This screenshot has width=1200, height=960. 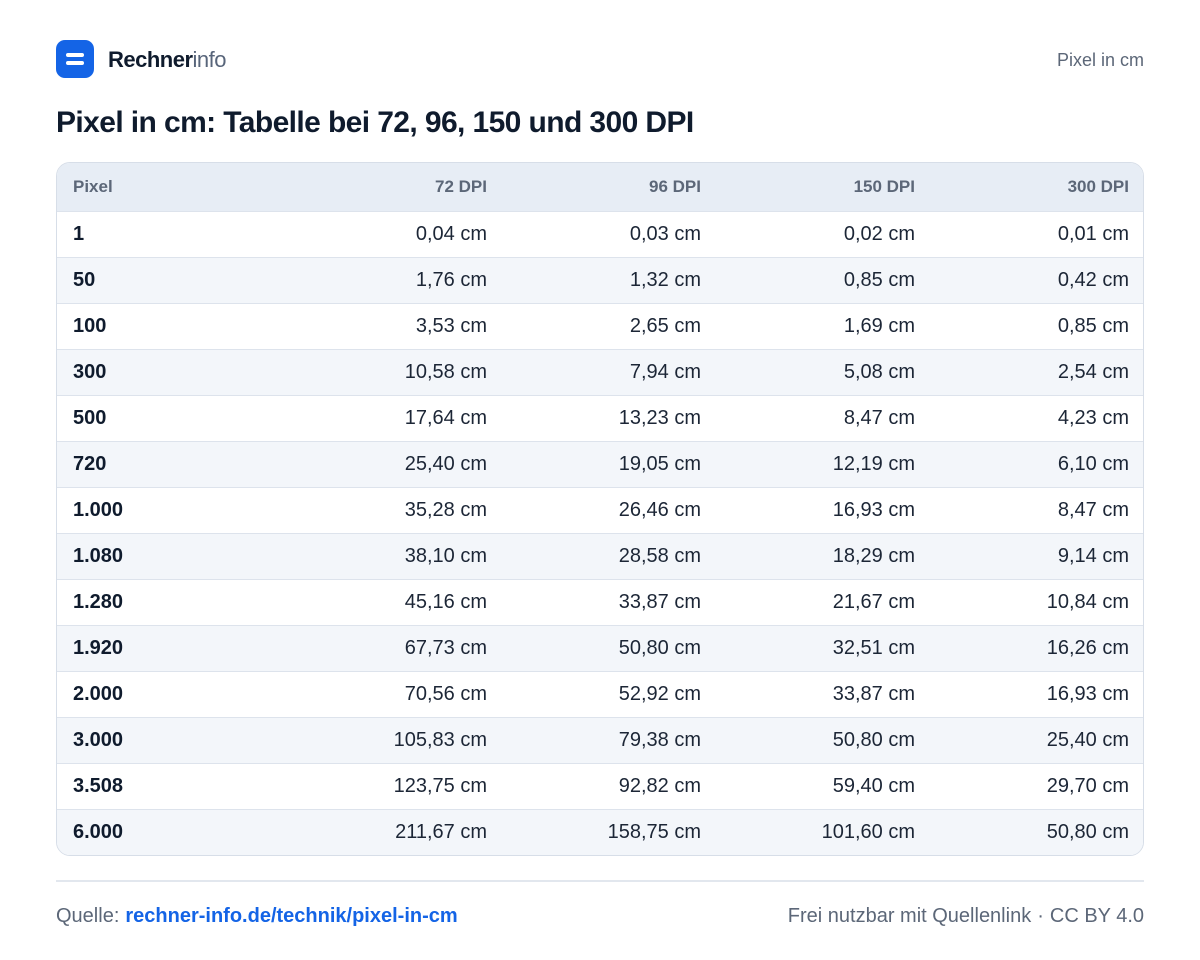 What do you see at coordinates (445, 555) in the screenshot?
I see `cm-72dpi-cell: 38,10 cm` at bounding box center [445, 555].